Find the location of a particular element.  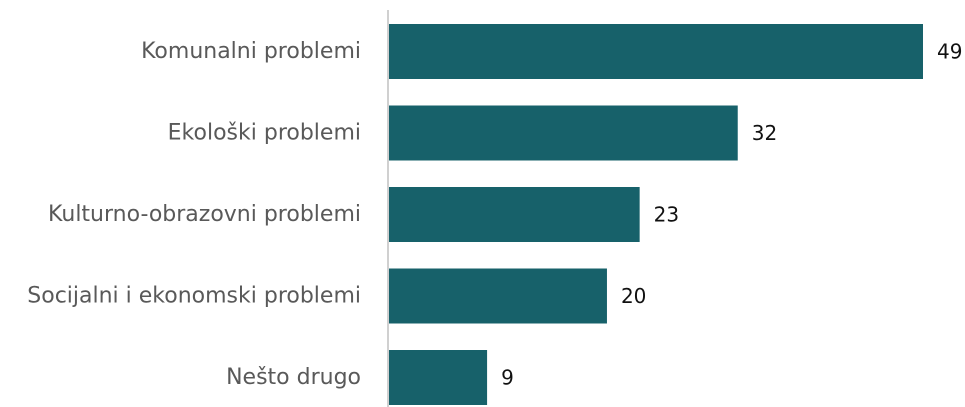

category-label-2: Kulturno-obrazovni problemi is located at coordinates (204, 214).